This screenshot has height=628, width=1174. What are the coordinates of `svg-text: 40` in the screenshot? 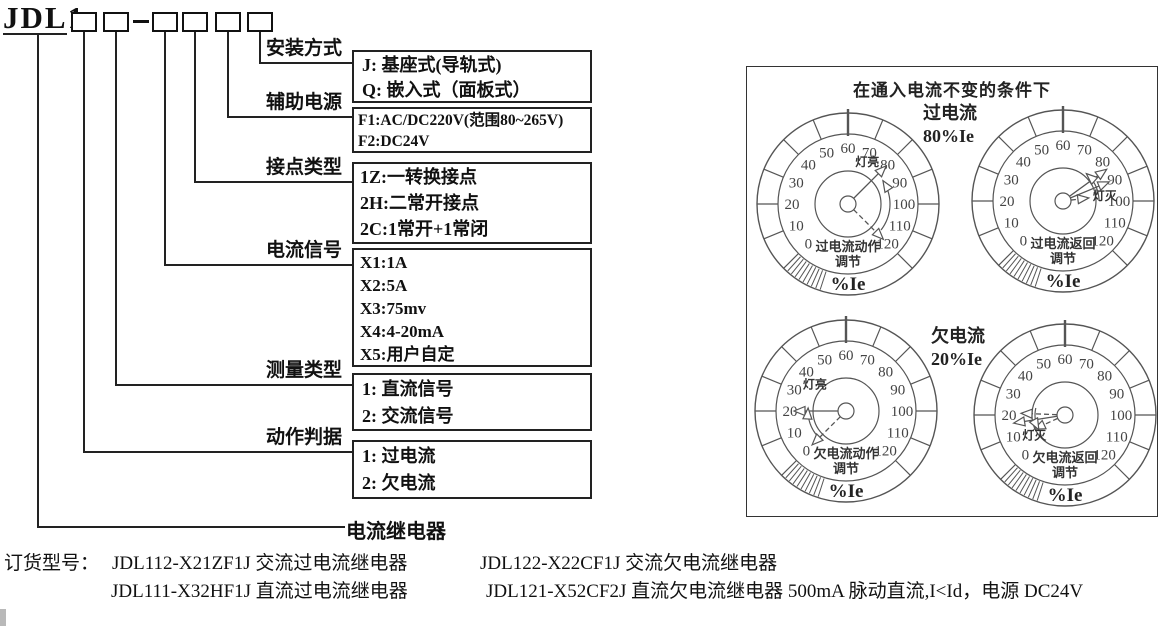 It's located at (808, 165).